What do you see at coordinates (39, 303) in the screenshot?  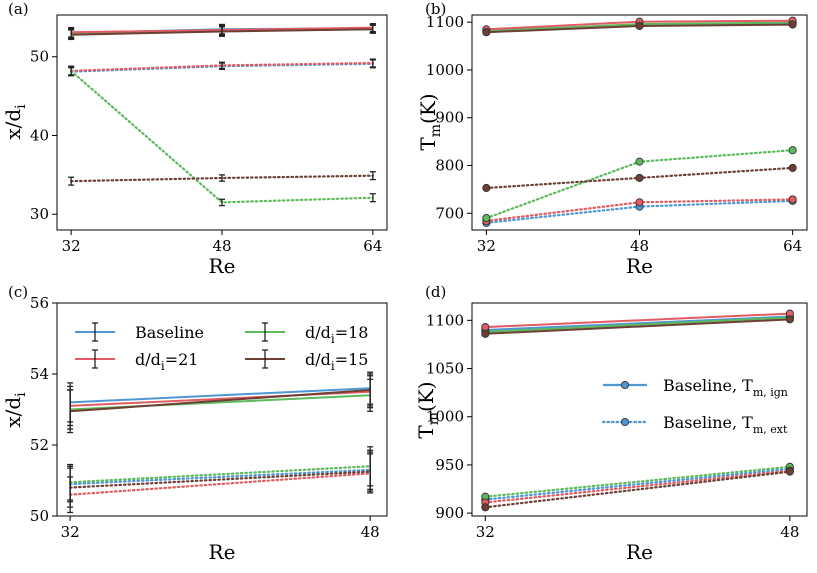 I see `y-tick-label: 56` at bounding box center [39, 303].